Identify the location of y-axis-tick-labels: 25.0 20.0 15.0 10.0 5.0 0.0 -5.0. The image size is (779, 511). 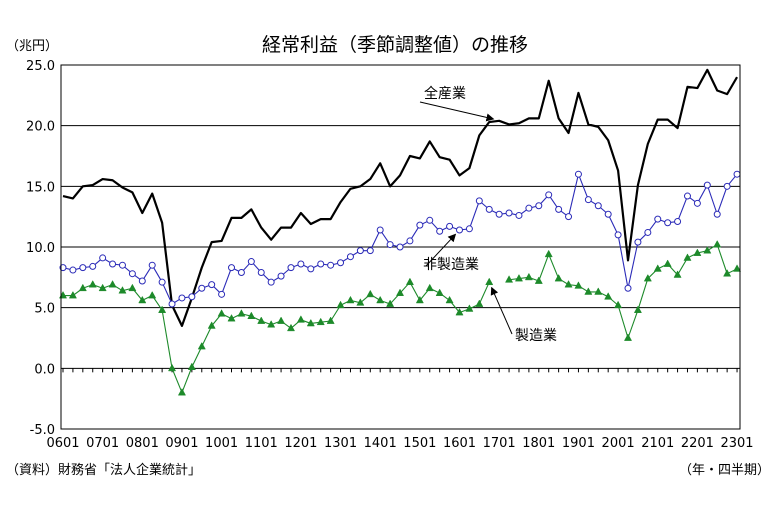
(40, 248).